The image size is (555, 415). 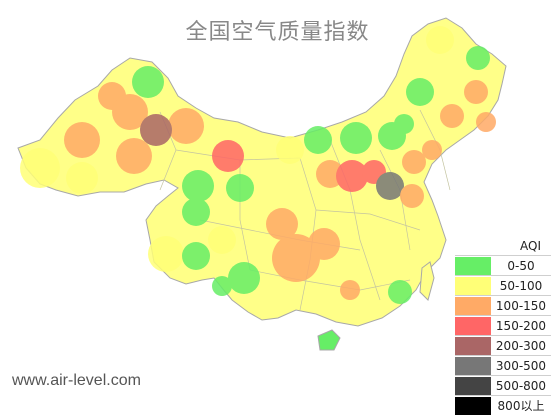 I want to click on legend-item: 150-200, so click(x=503, y=325).